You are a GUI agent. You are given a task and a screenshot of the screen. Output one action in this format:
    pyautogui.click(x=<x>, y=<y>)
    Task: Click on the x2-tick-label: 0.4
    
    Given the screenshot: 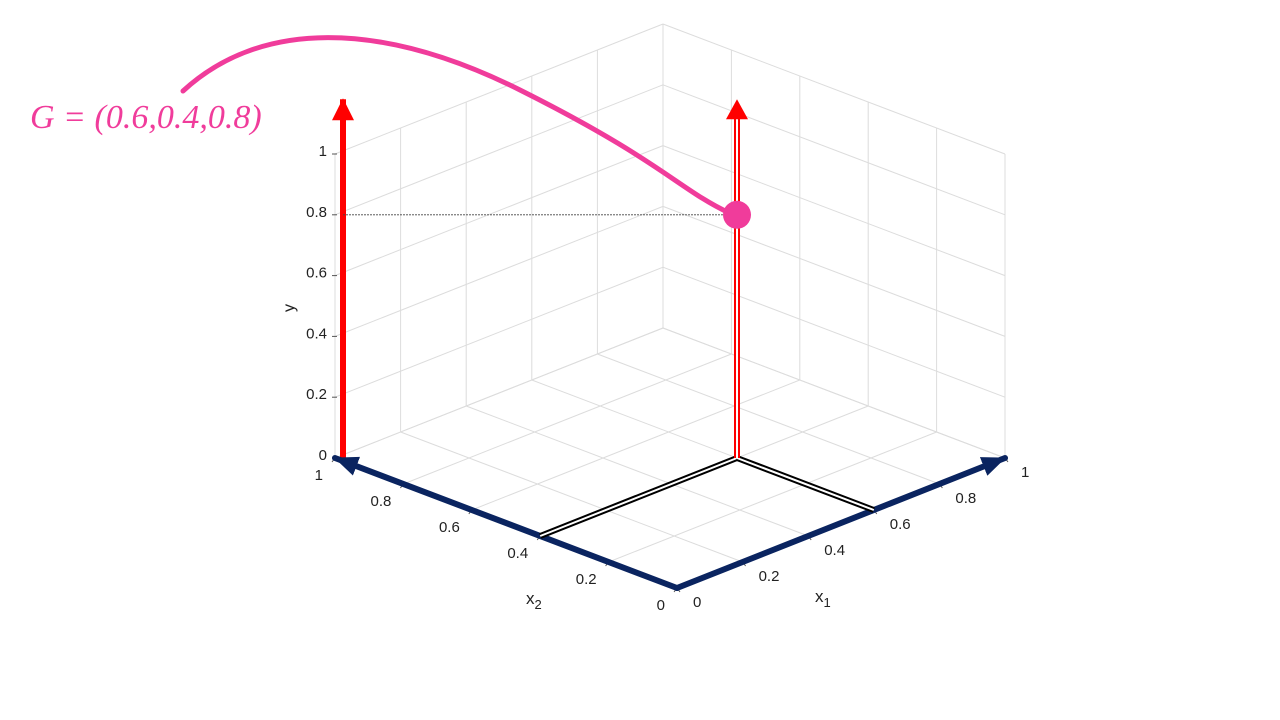 What is the action you would take?
    pyautogui.click(x=517, y=553)
    